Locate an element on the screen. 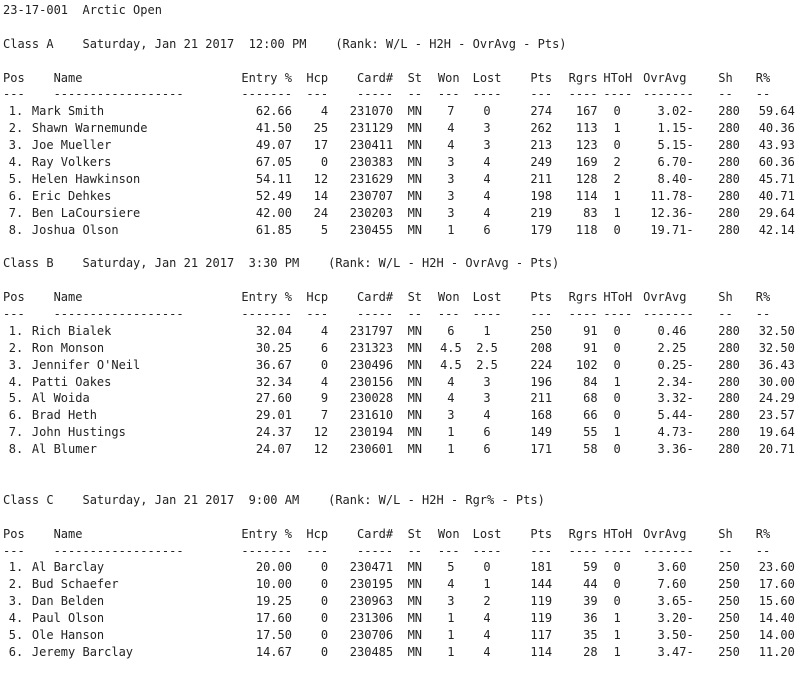  column-header-rgrs: Rgrs is located at coordinates (583, 297).